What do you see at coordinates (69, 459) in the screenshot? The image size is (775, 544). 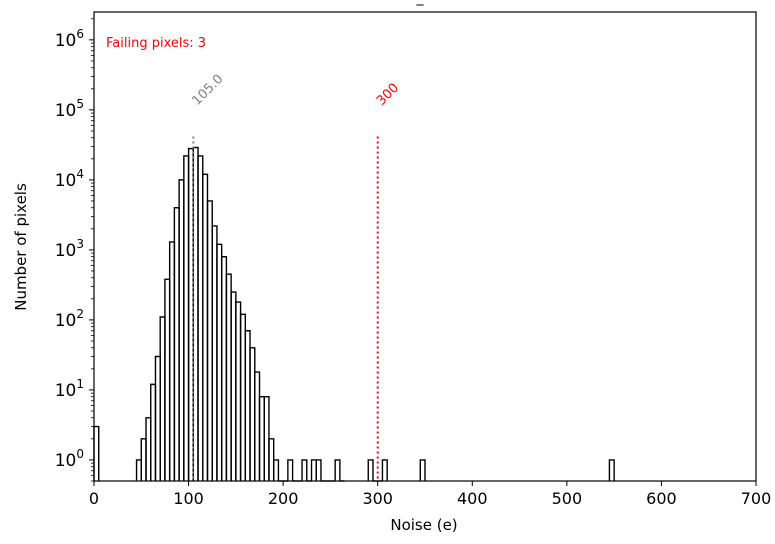 I see `y-tick-label: 10⁰` at bounding box center [69, 459].